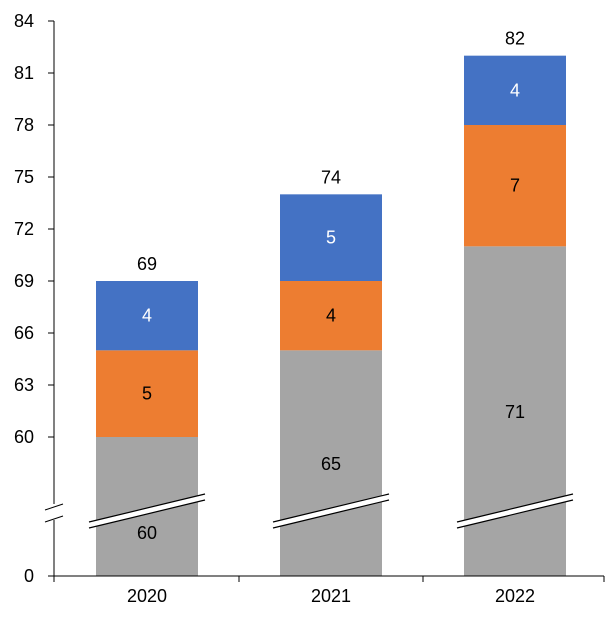  I want to click on y-tick-label-75: 75, so click(24, 177).